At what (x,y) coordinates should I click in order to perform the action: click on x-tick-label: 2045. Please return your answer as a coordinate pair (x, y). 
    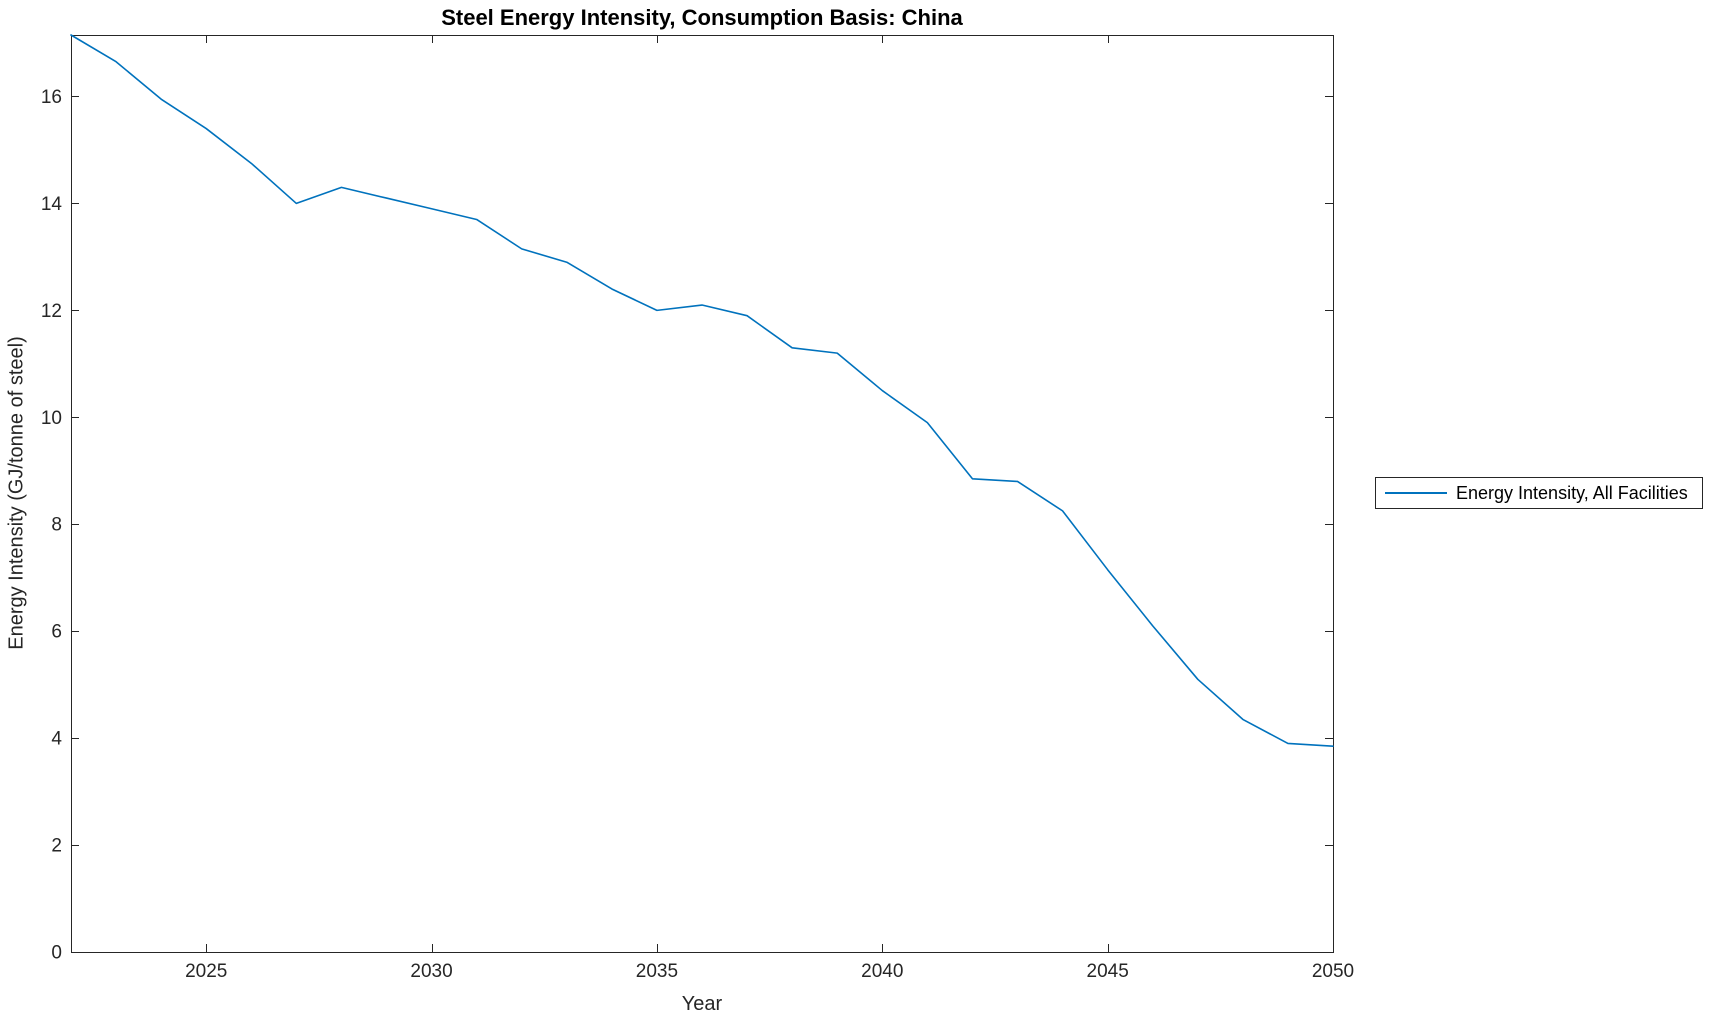
    Looking at the image, I should click on (1108, 971).